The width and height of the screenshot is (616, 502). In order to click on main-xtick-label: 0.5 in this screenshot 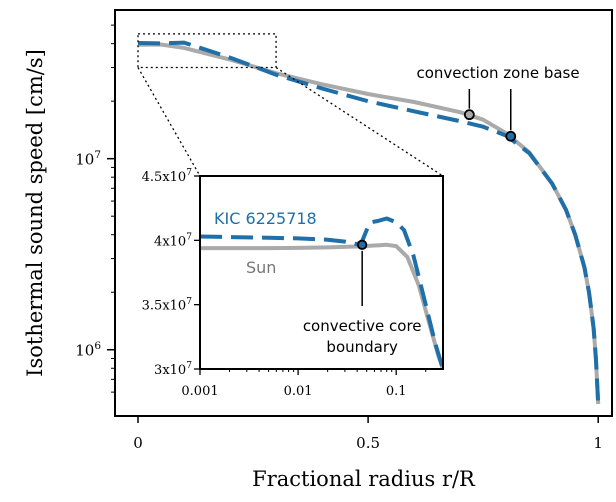, I will do `click(368, 443)`.